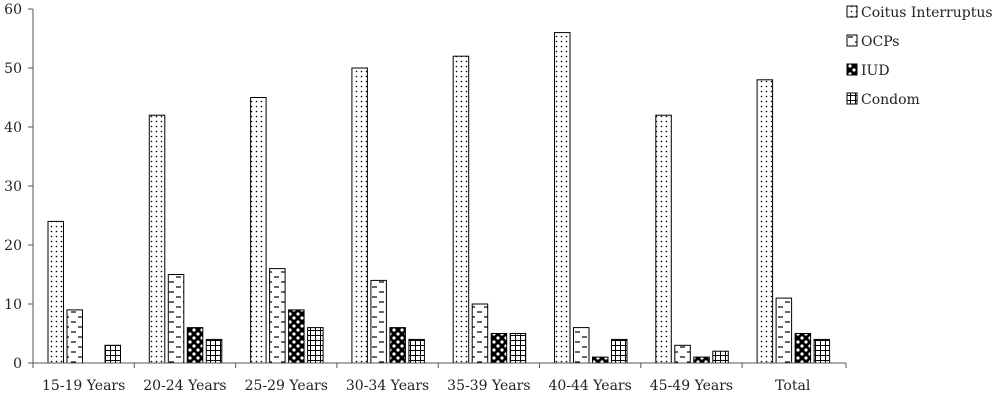 The width and height of the screenshot is (1000, 404). I want to click on bar-coitus-interruptus-45-49-years, so click(663, 239).